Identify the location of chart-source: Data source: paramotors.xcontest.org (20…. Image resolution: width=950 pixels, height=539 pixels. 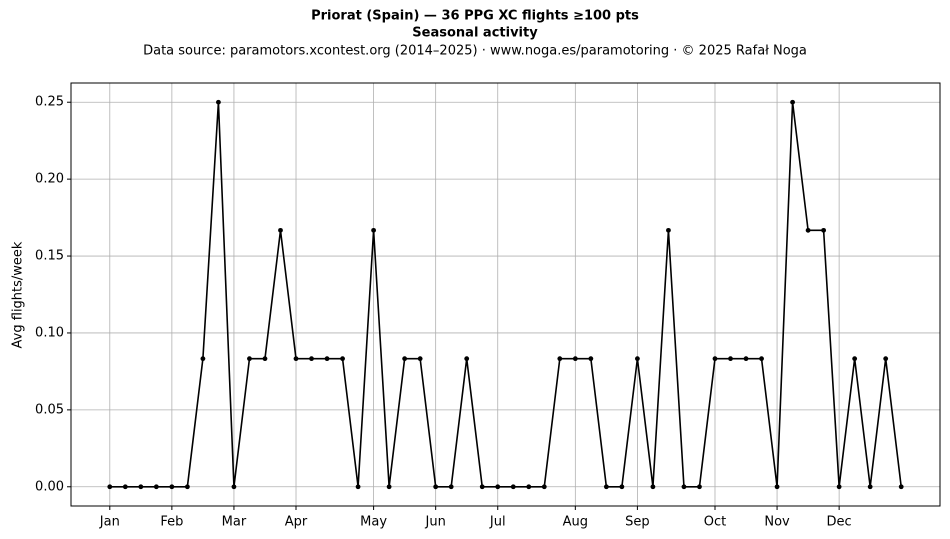
(475, 51).